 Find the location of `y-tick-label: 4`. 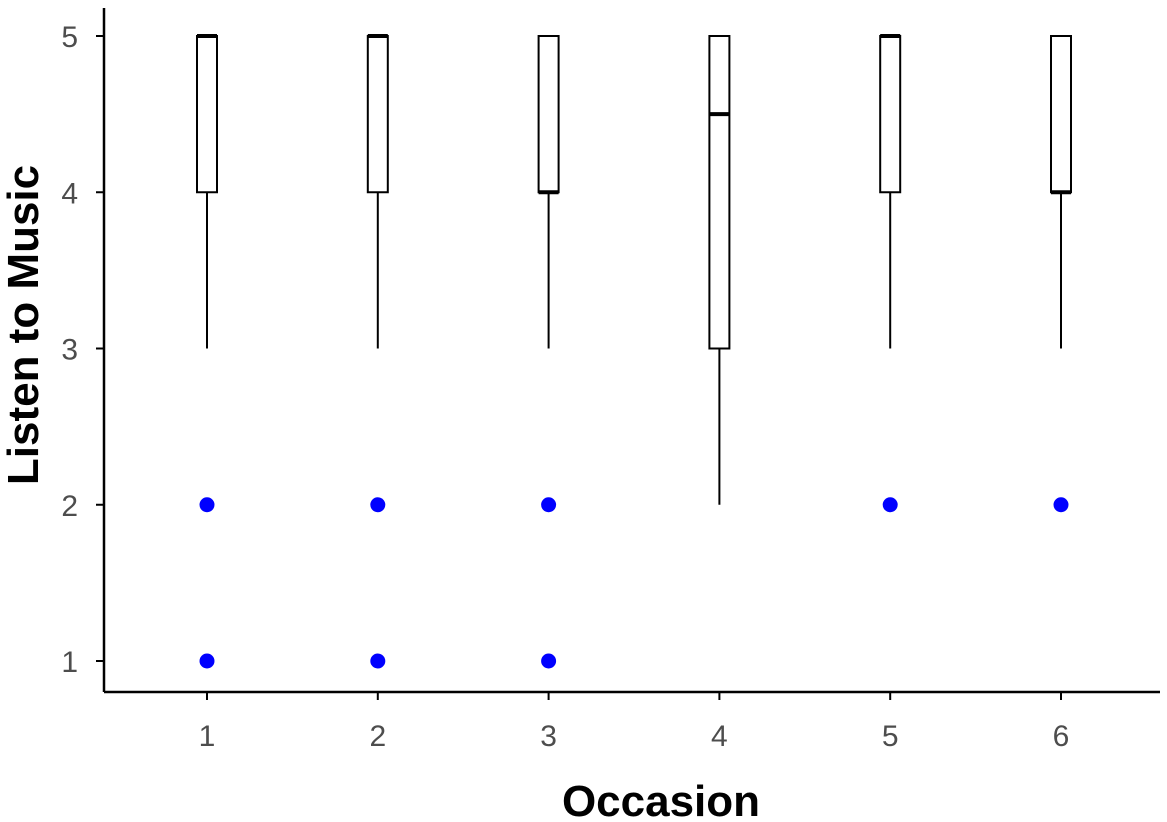

y-tick-label: 4 is located at coordinates (69, 193).